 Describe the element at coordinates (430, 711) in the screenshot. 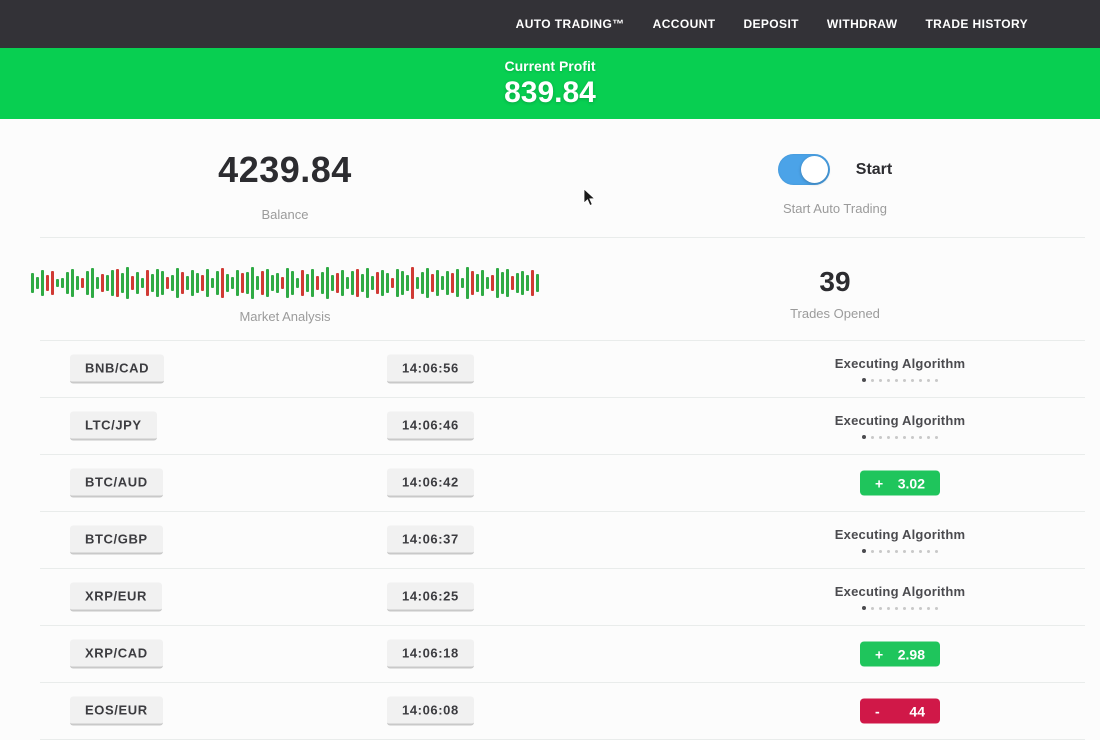

I see `time-chip: 14:06:08` at that location.